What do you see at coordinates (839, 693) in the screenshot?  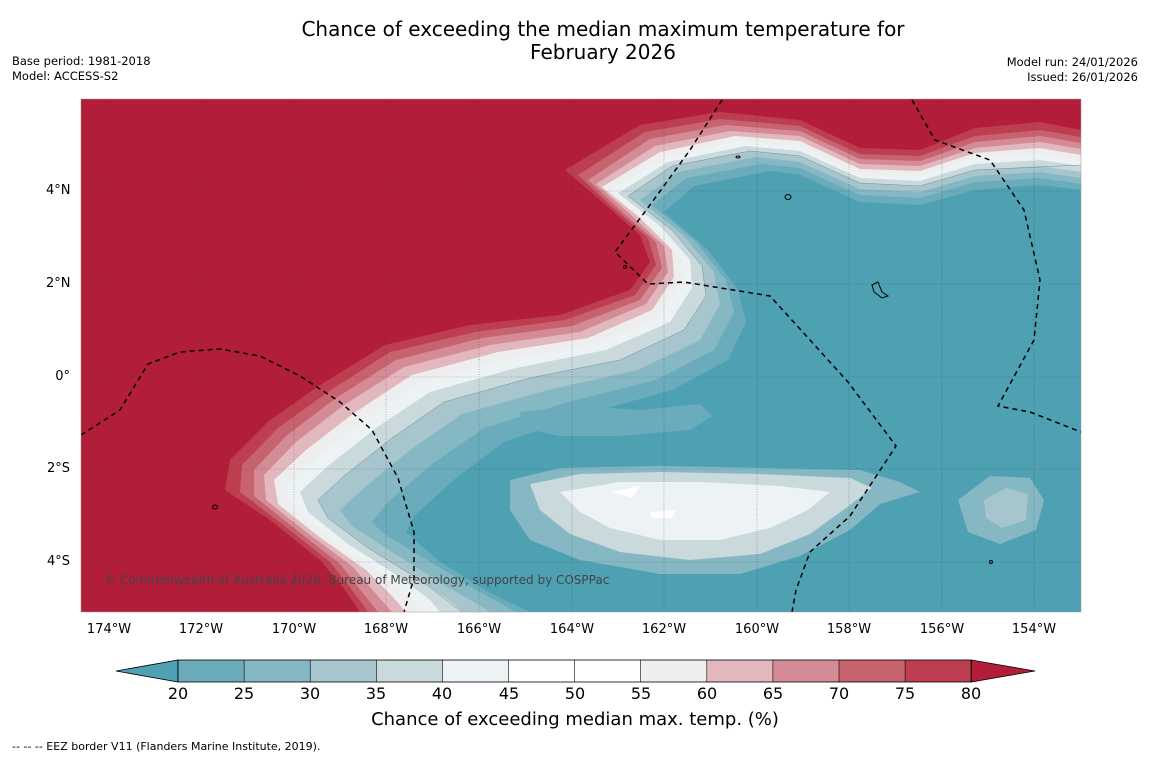 I see `colorbar-label: 70` at bounding box center [839, 693].